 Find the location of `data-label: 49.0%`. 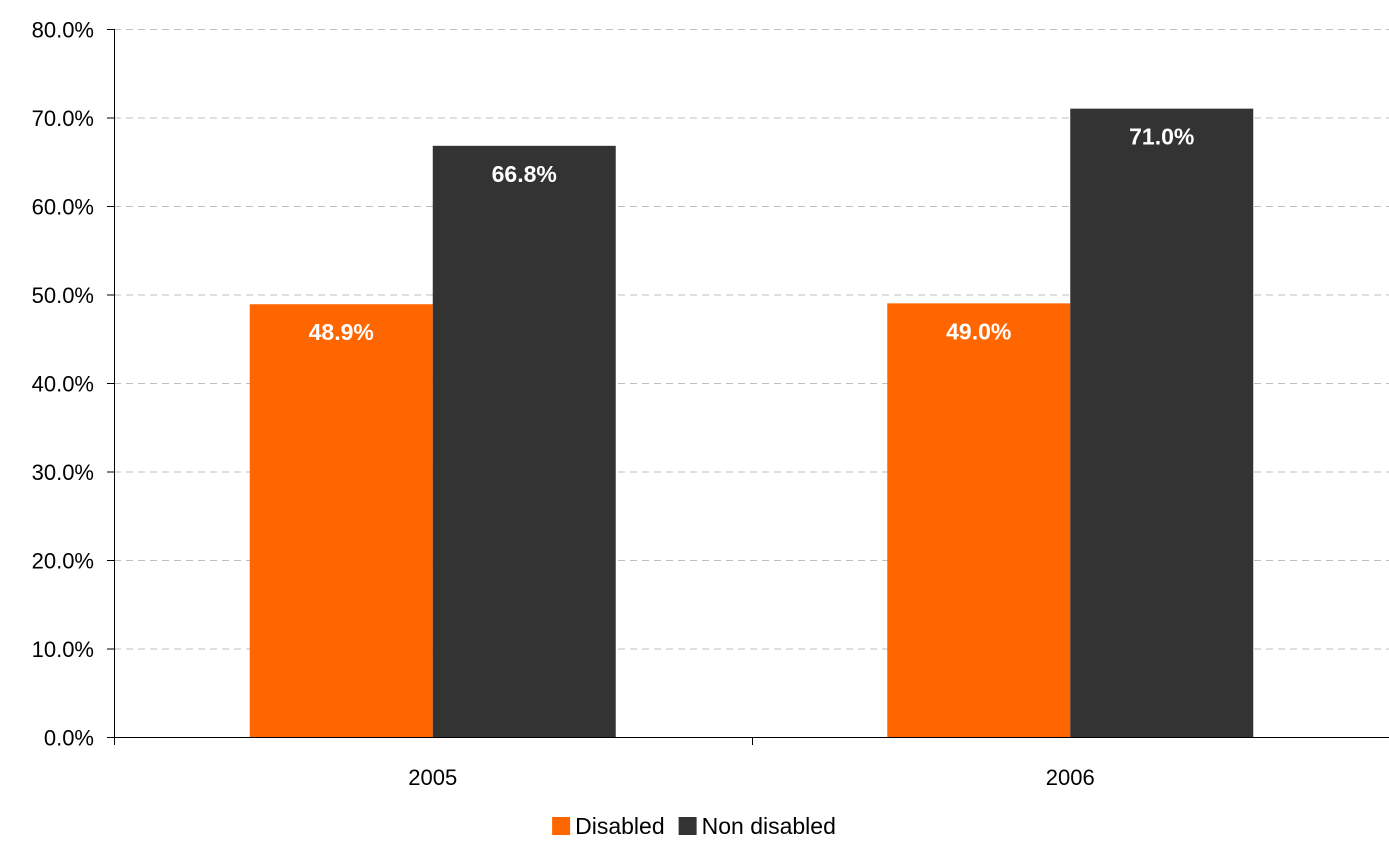

data-label: 49.0% is located at coordinates (978, 331).